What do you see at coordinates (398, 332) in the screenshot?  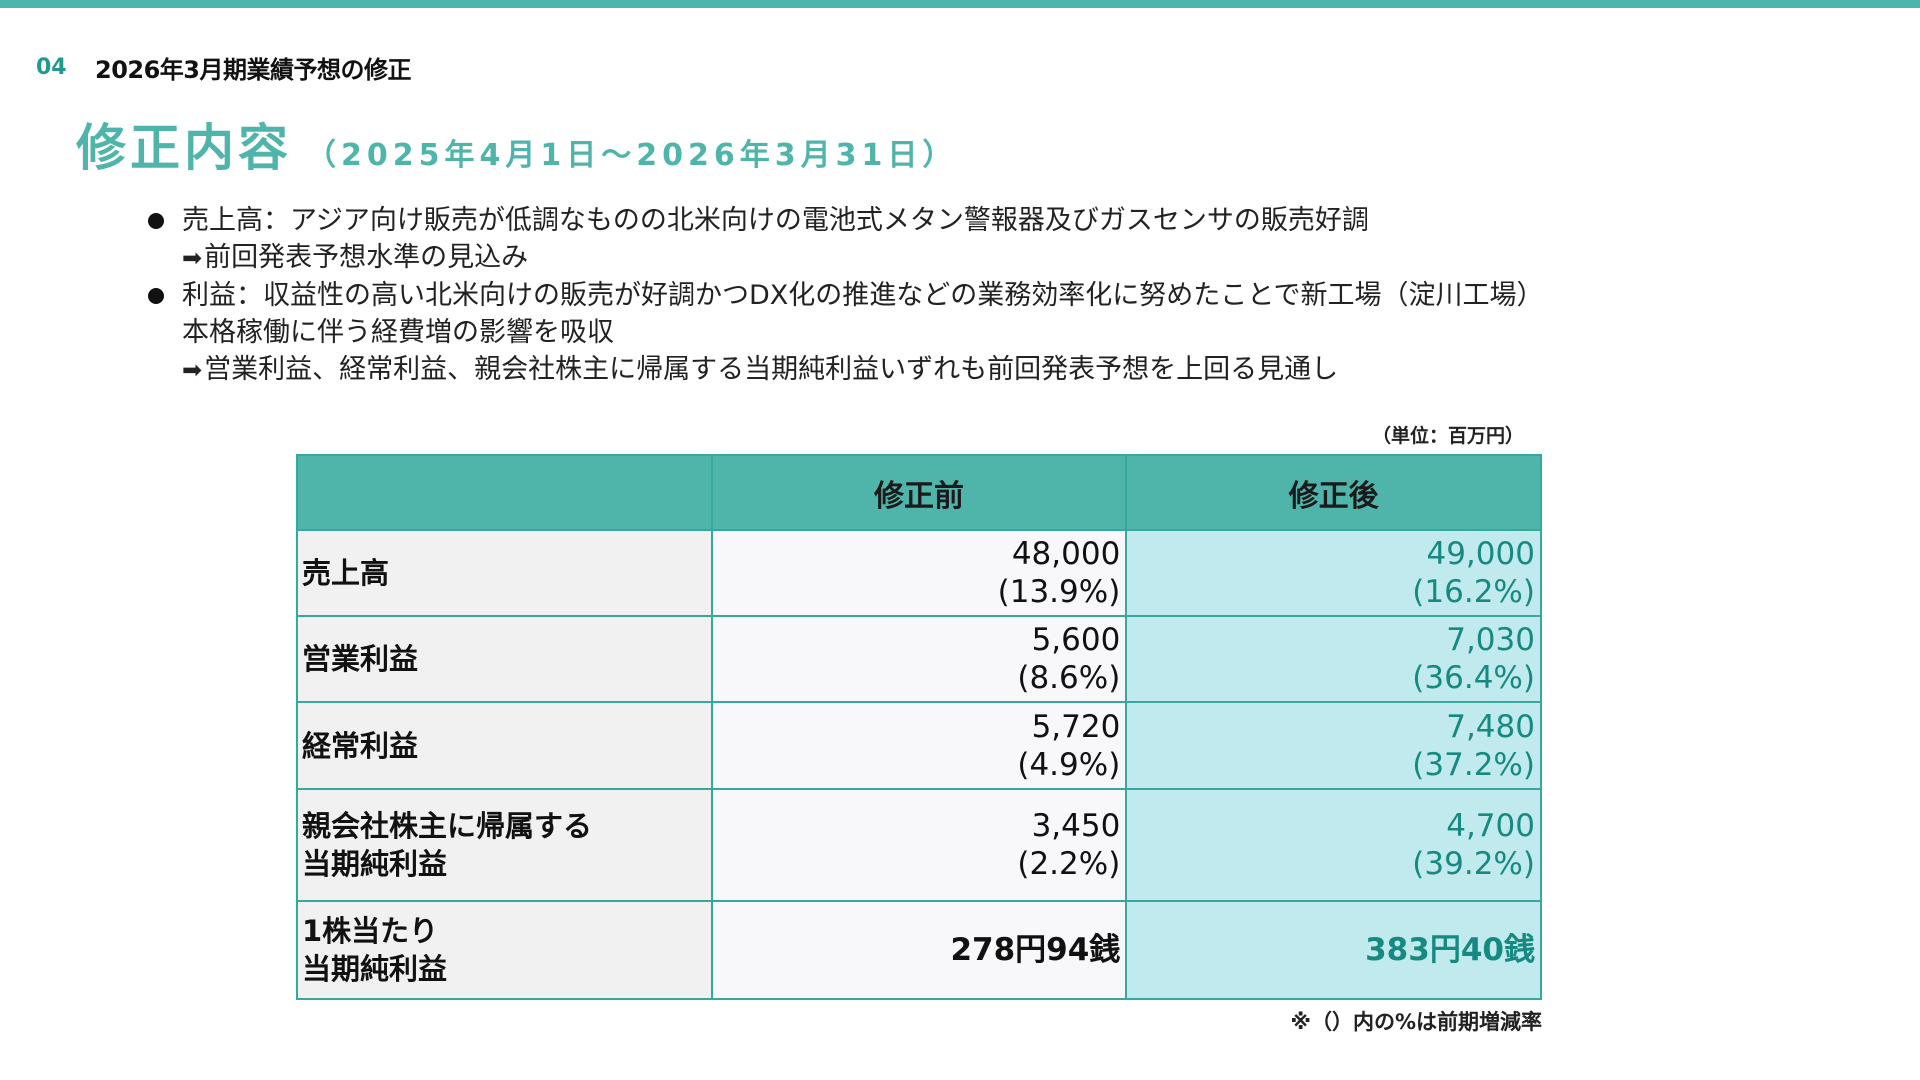 I see `bullet-text-continued: 本格稼働に伴う経費増の影響を吸収` at bounding box center [398, 332].